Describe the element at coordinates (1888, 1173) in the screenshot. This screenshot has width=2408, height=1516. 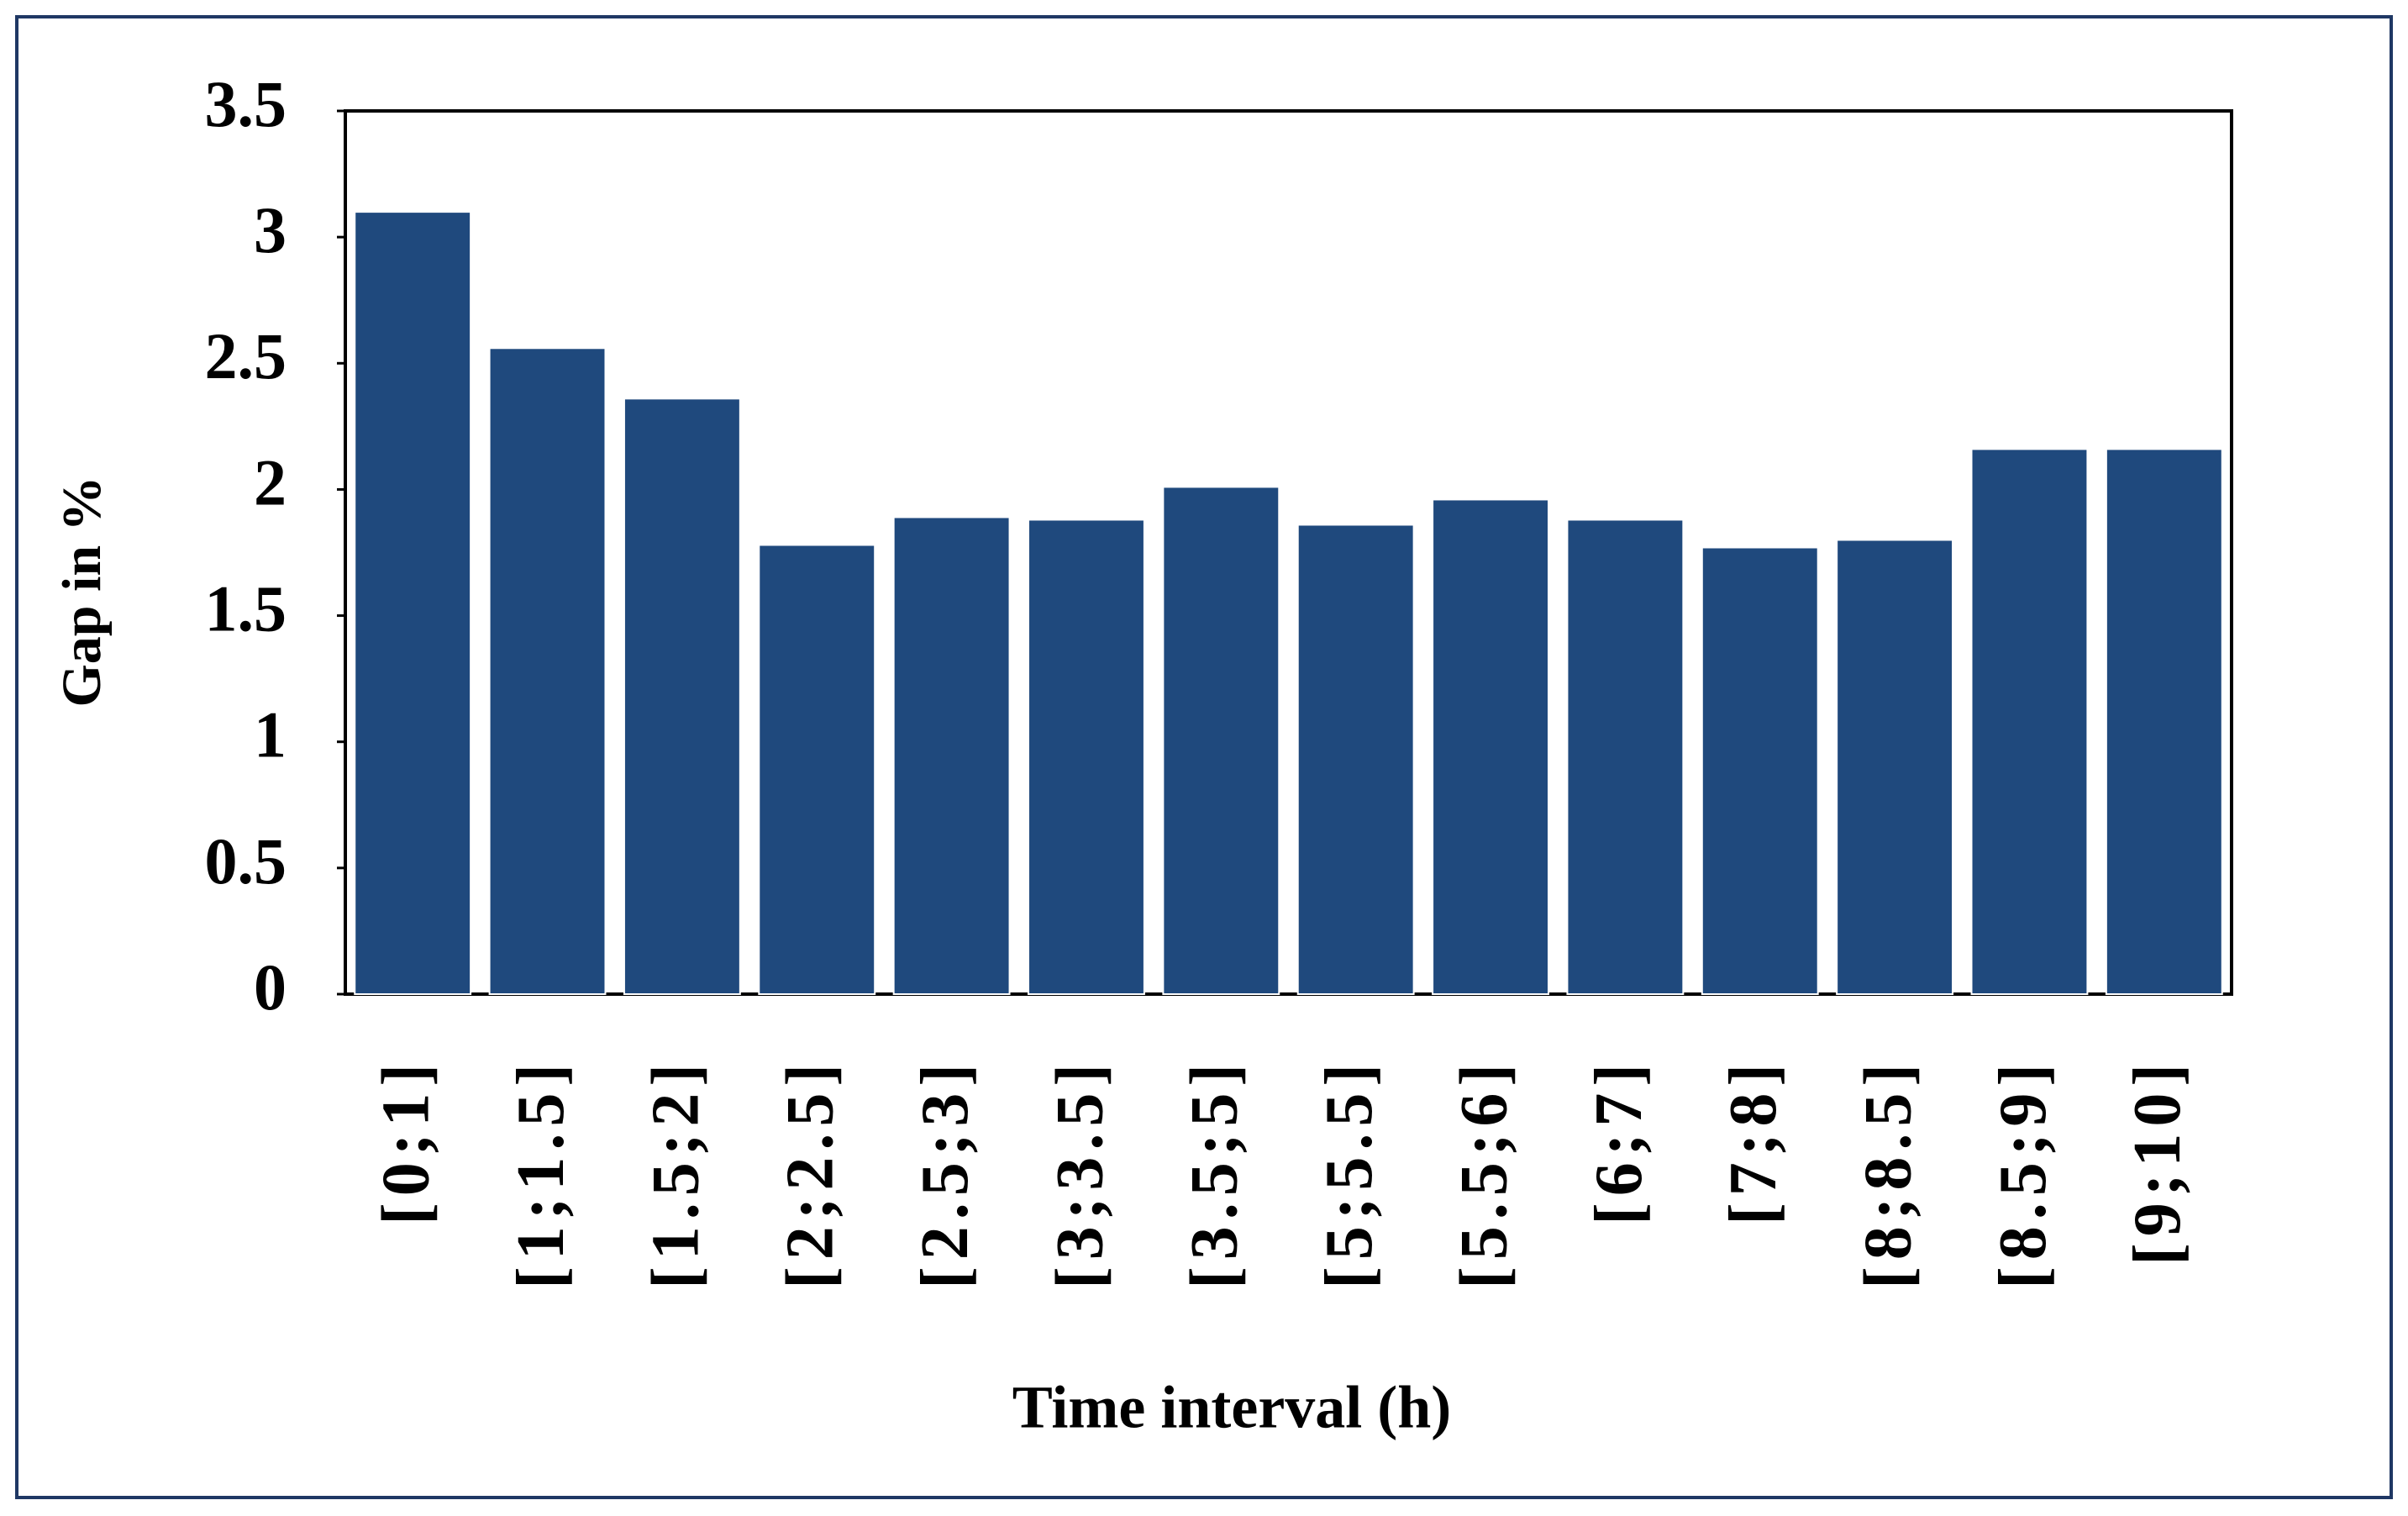
I see `x-tick-label: [8;8.5]` at that location.